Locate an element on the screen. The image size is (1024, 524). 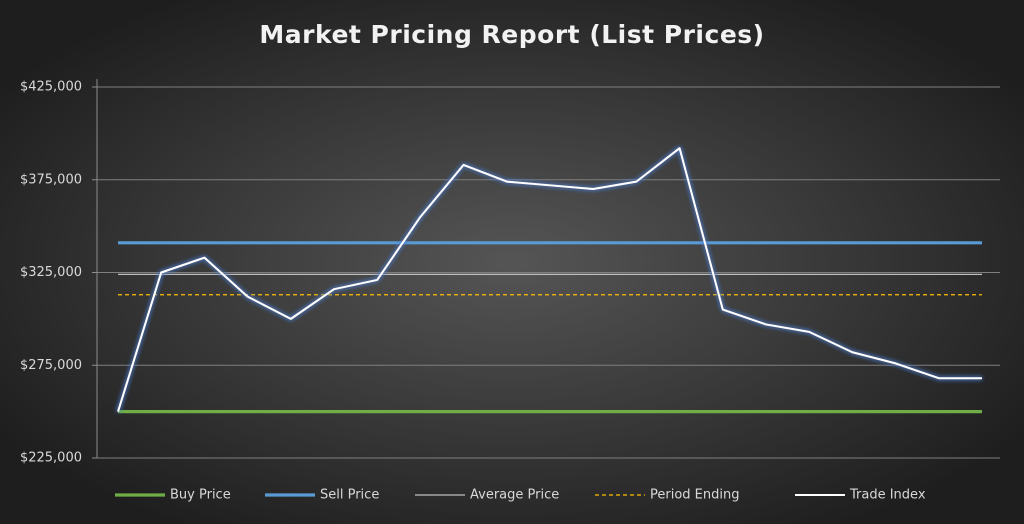
y-tick-label: $275,000 is located at coordinates (51, 365).